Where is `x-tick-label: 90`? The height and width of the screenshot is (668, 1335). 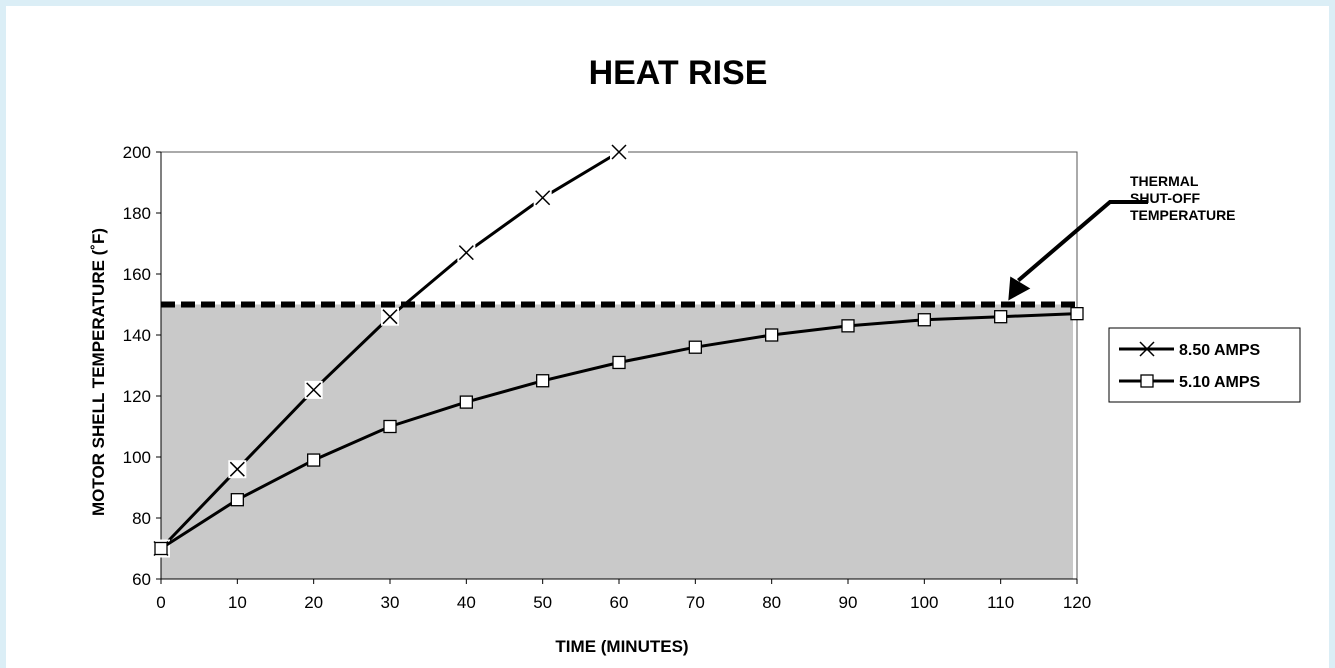
x-tick-label: 90 is located at coordinates (848, 602).